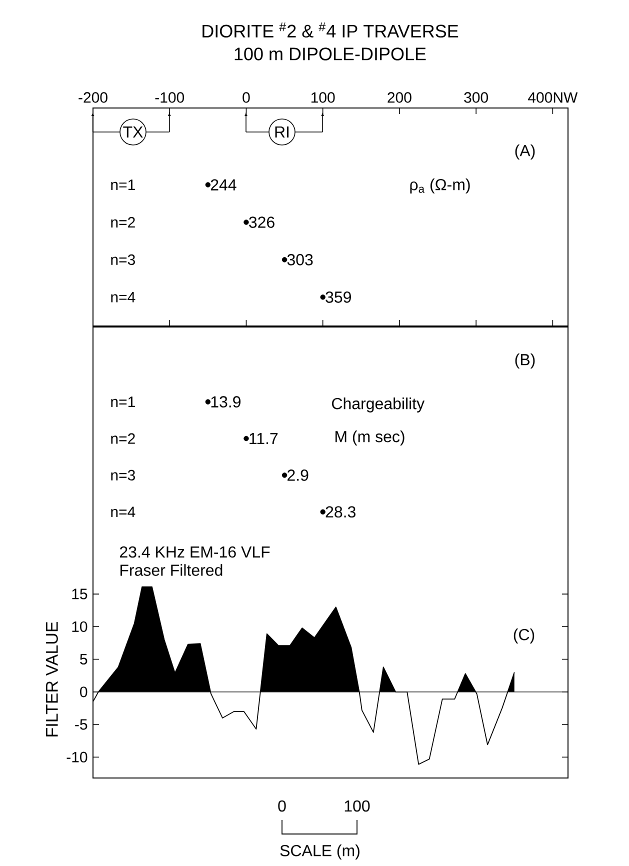 This screenshot has width=629, height=866. What do you see at coordinates (298, 475) in the screenshot?
I see `annotation: 2.9` at bounding box center [298, 475].